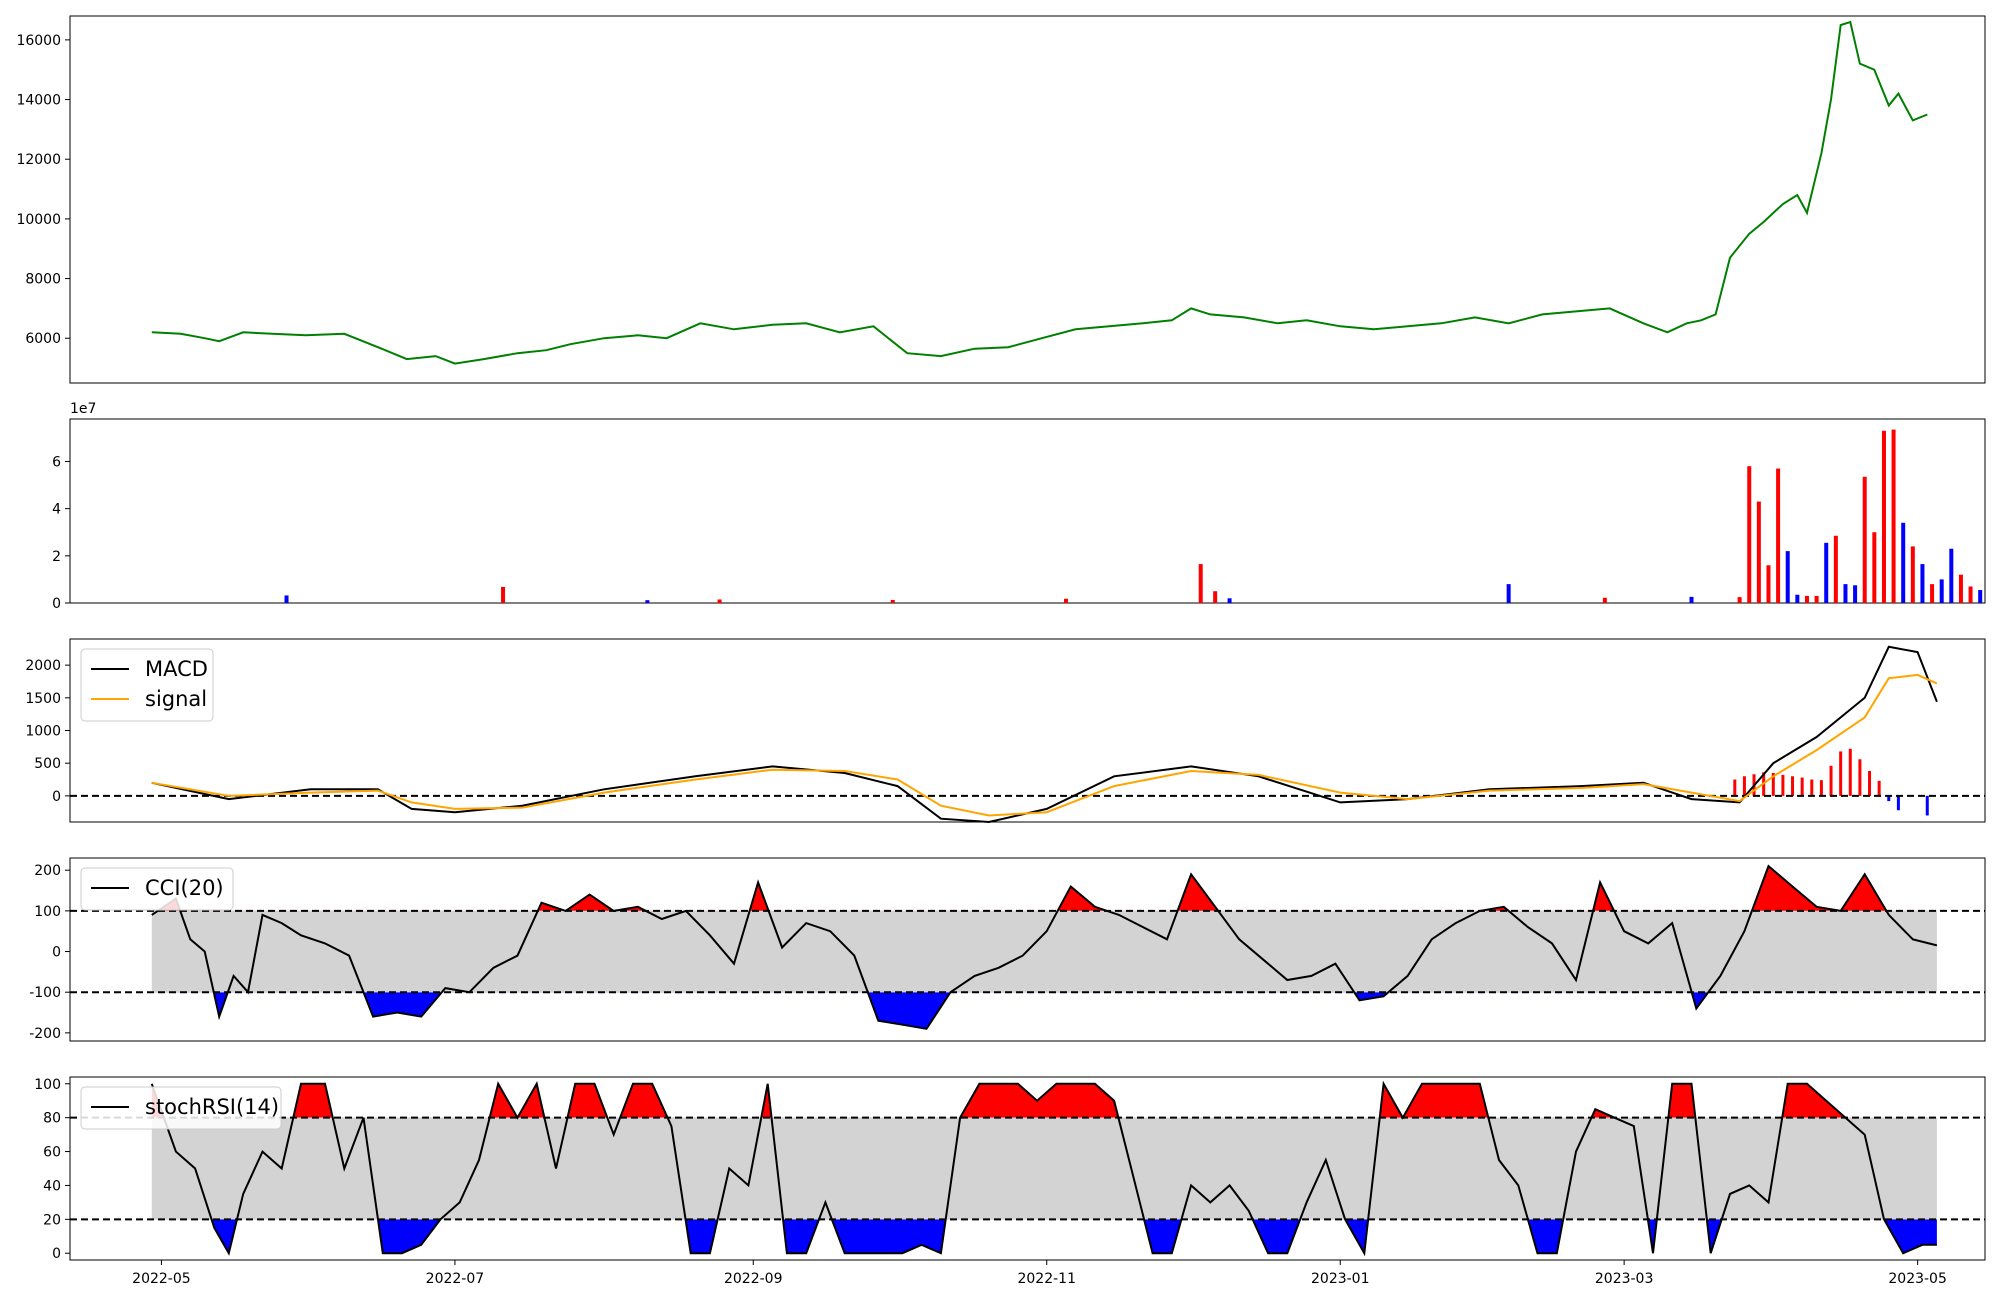 The height and width of the screenshot is (1300, 2000). Describe the element at coordinates (998, 1100) in the screenshot. I see `stochrsi-overbought-fill` at that location.